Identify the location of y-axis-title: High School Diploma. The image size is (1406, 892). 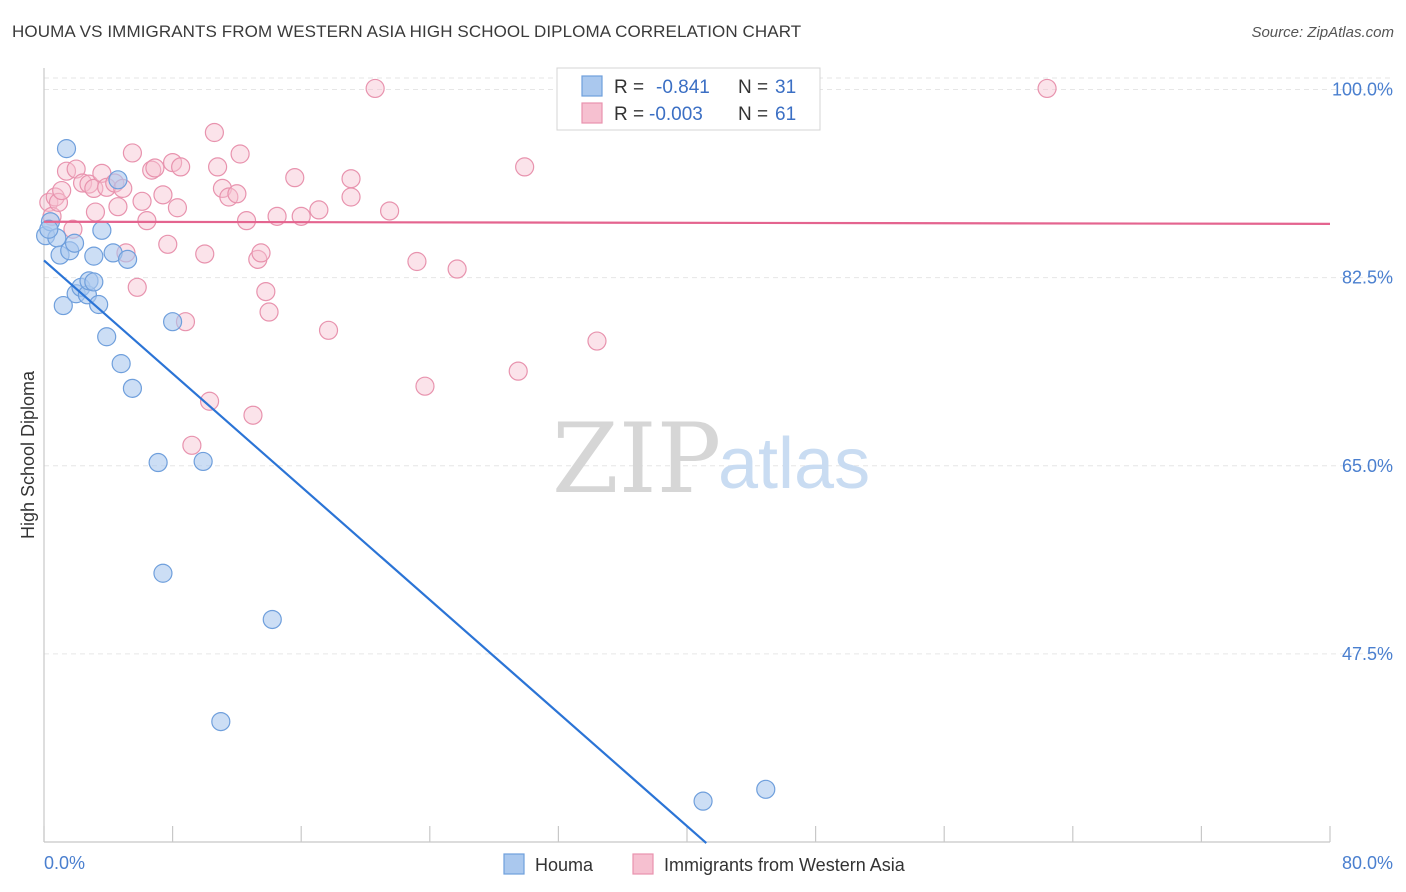
(28, 454).